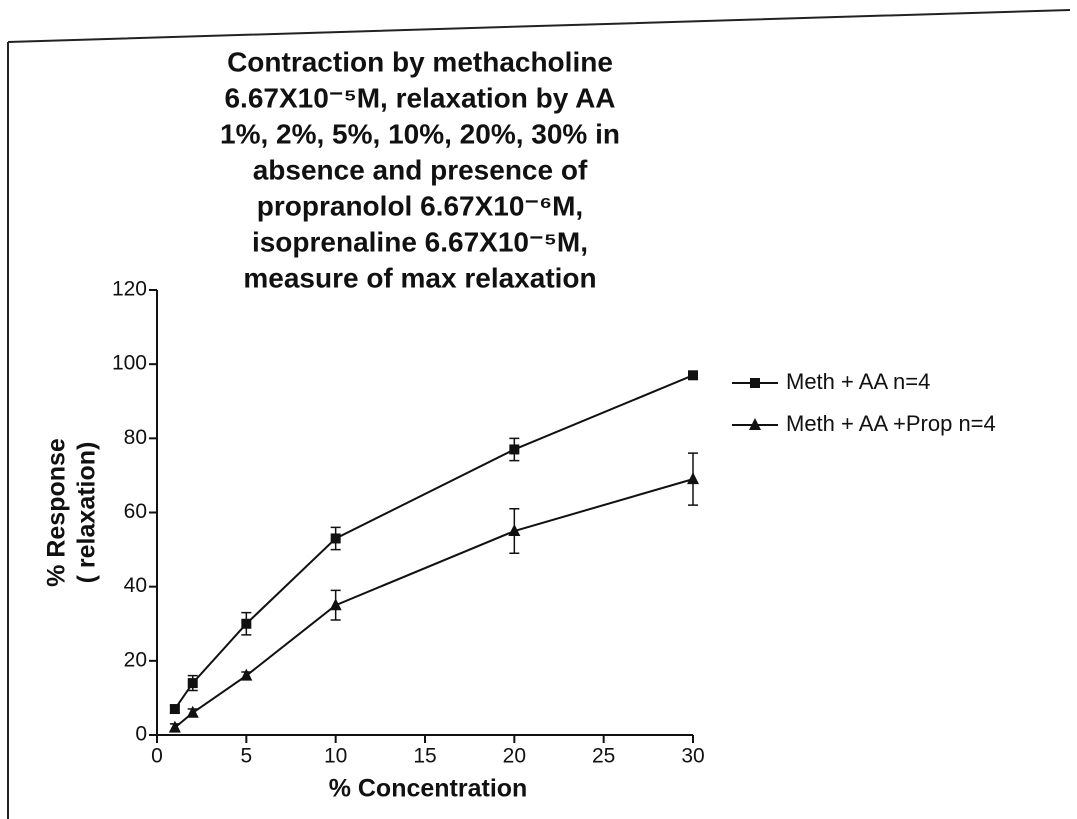  I want to click on legend-label: Meth + AA +Prop n=4, so click(891, 423).